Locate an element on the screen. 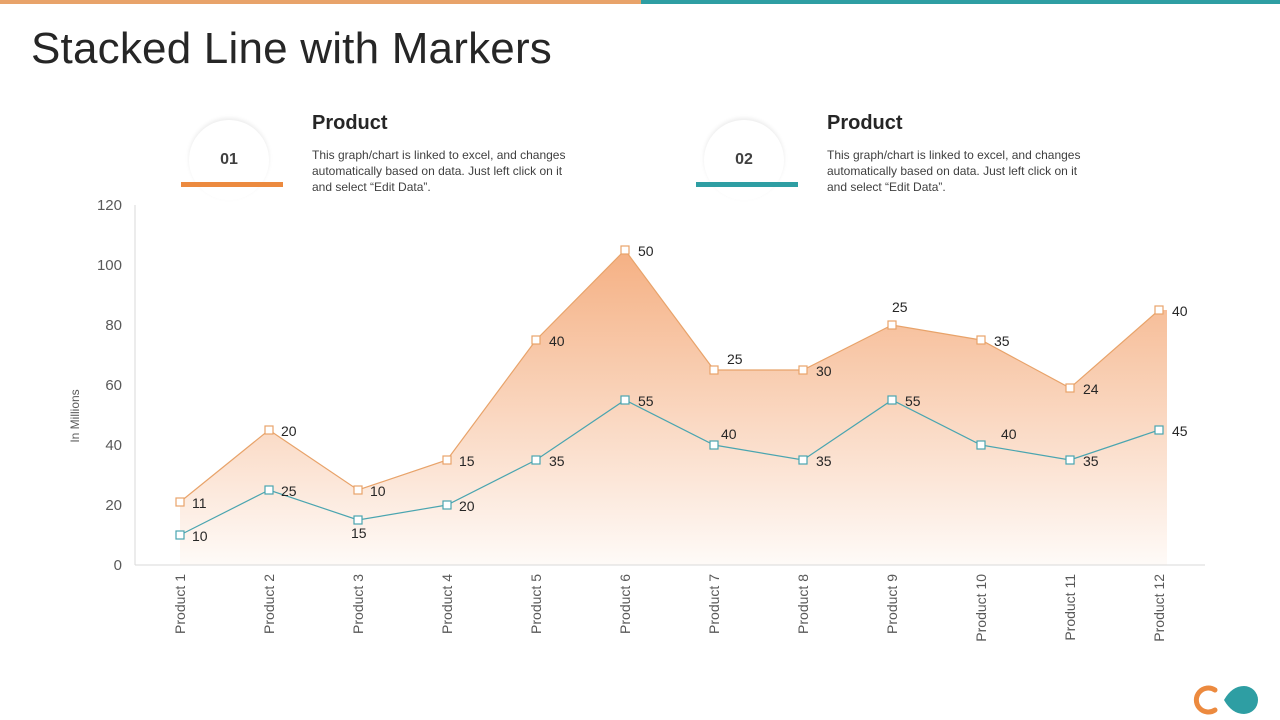 This screenshot has width=1280, height=720. y-tick-label: 40 is located at coordinates (113, 445).